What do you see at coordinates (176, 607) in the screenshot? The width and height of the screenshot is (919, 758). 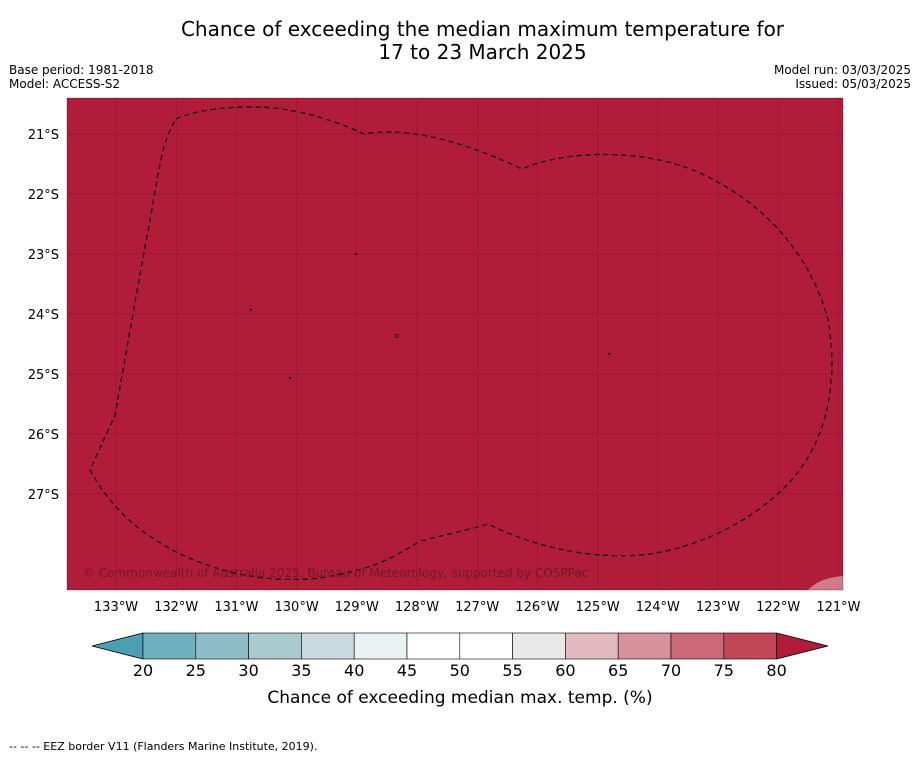 I see `lon-tick-label: 132°W` at bounding box center [176, 607].